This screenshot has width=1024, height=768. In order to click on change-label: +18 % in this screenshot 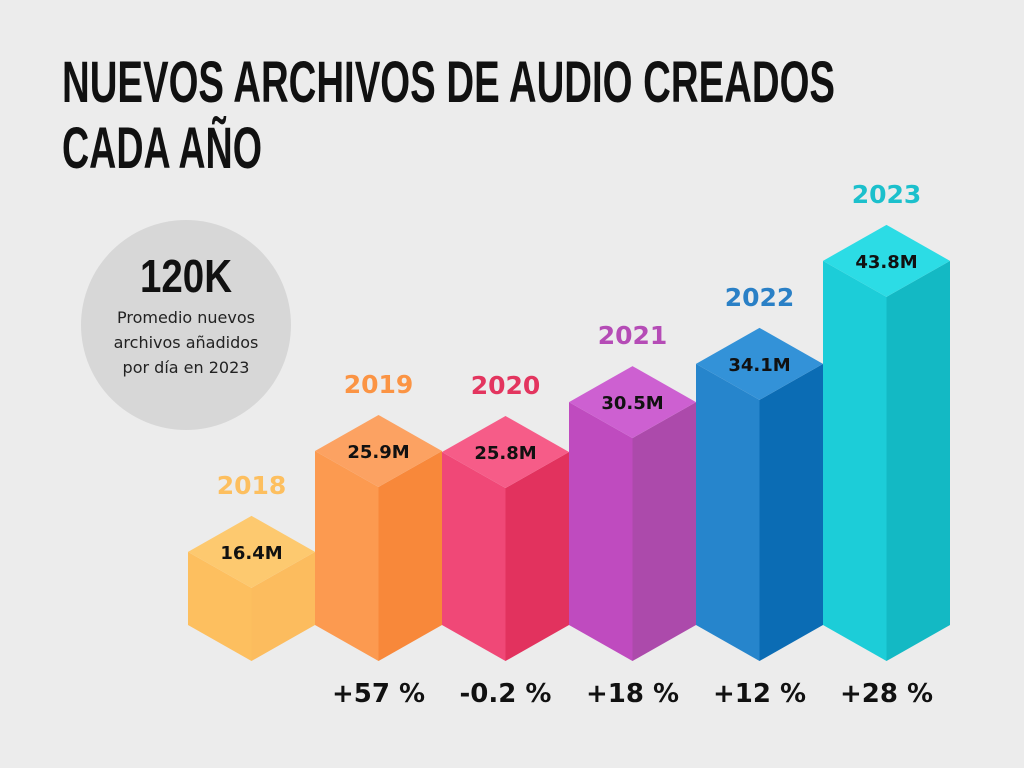, I will do `click(632, 694)`.